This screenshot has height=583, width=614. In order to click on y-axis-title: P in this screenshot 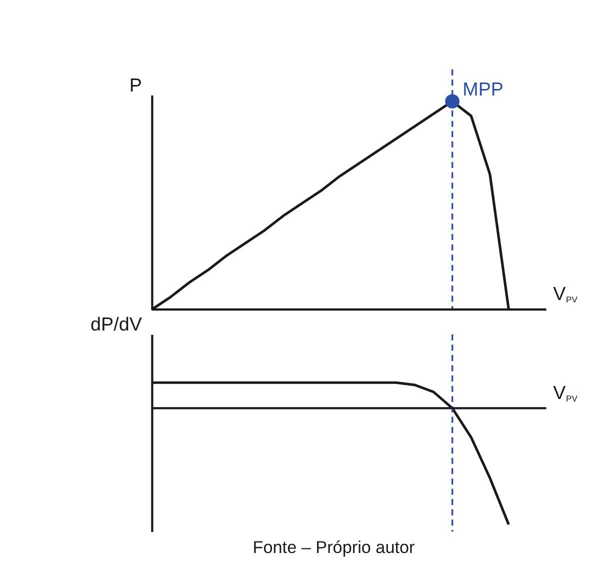, I will do `click(135, 85)`.